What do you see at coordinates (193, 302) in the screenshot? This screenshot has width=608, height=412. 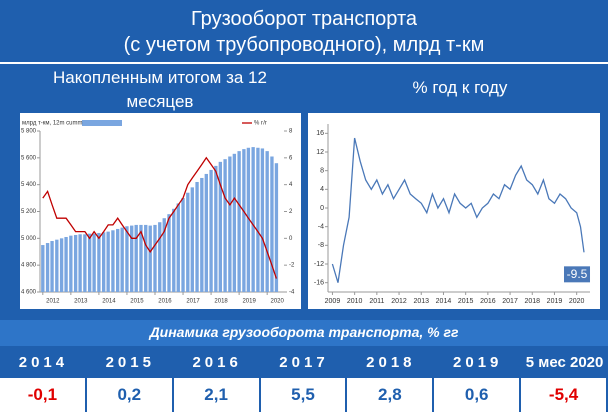 I see `x-tick-label: 2017` at bounding box center [193, 302].